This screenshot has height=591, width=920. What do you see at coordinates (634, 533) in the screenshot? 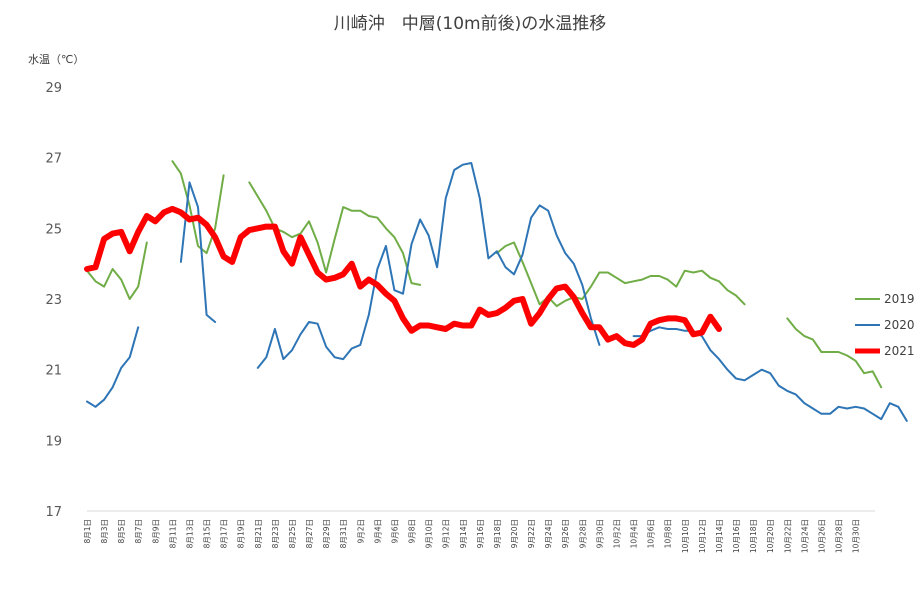
I see `x-tick-label: 10月4日` at bounding box center [634, 533].